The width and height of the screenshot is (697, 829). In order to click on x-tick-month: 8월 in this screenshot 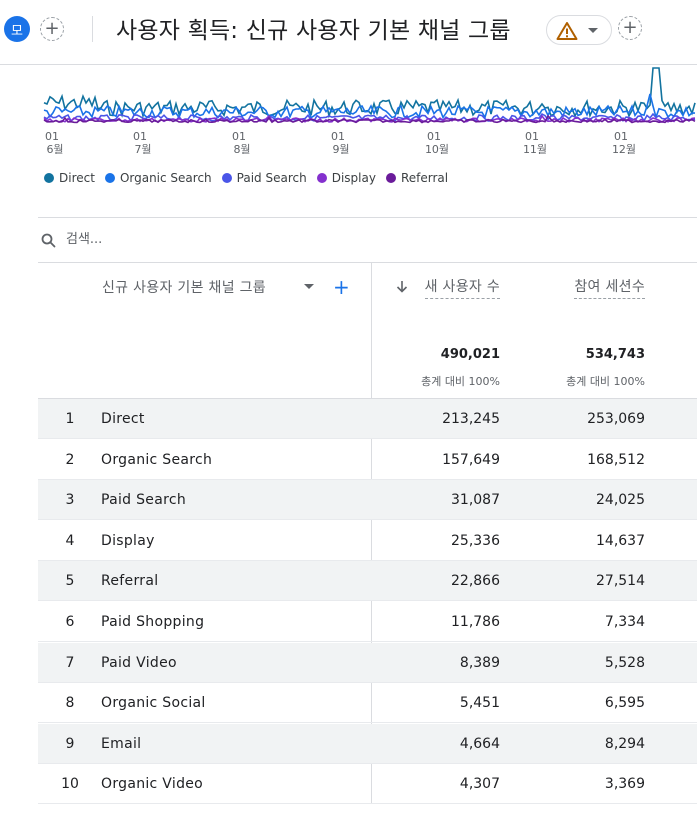, I will do `click(241, 148)`.